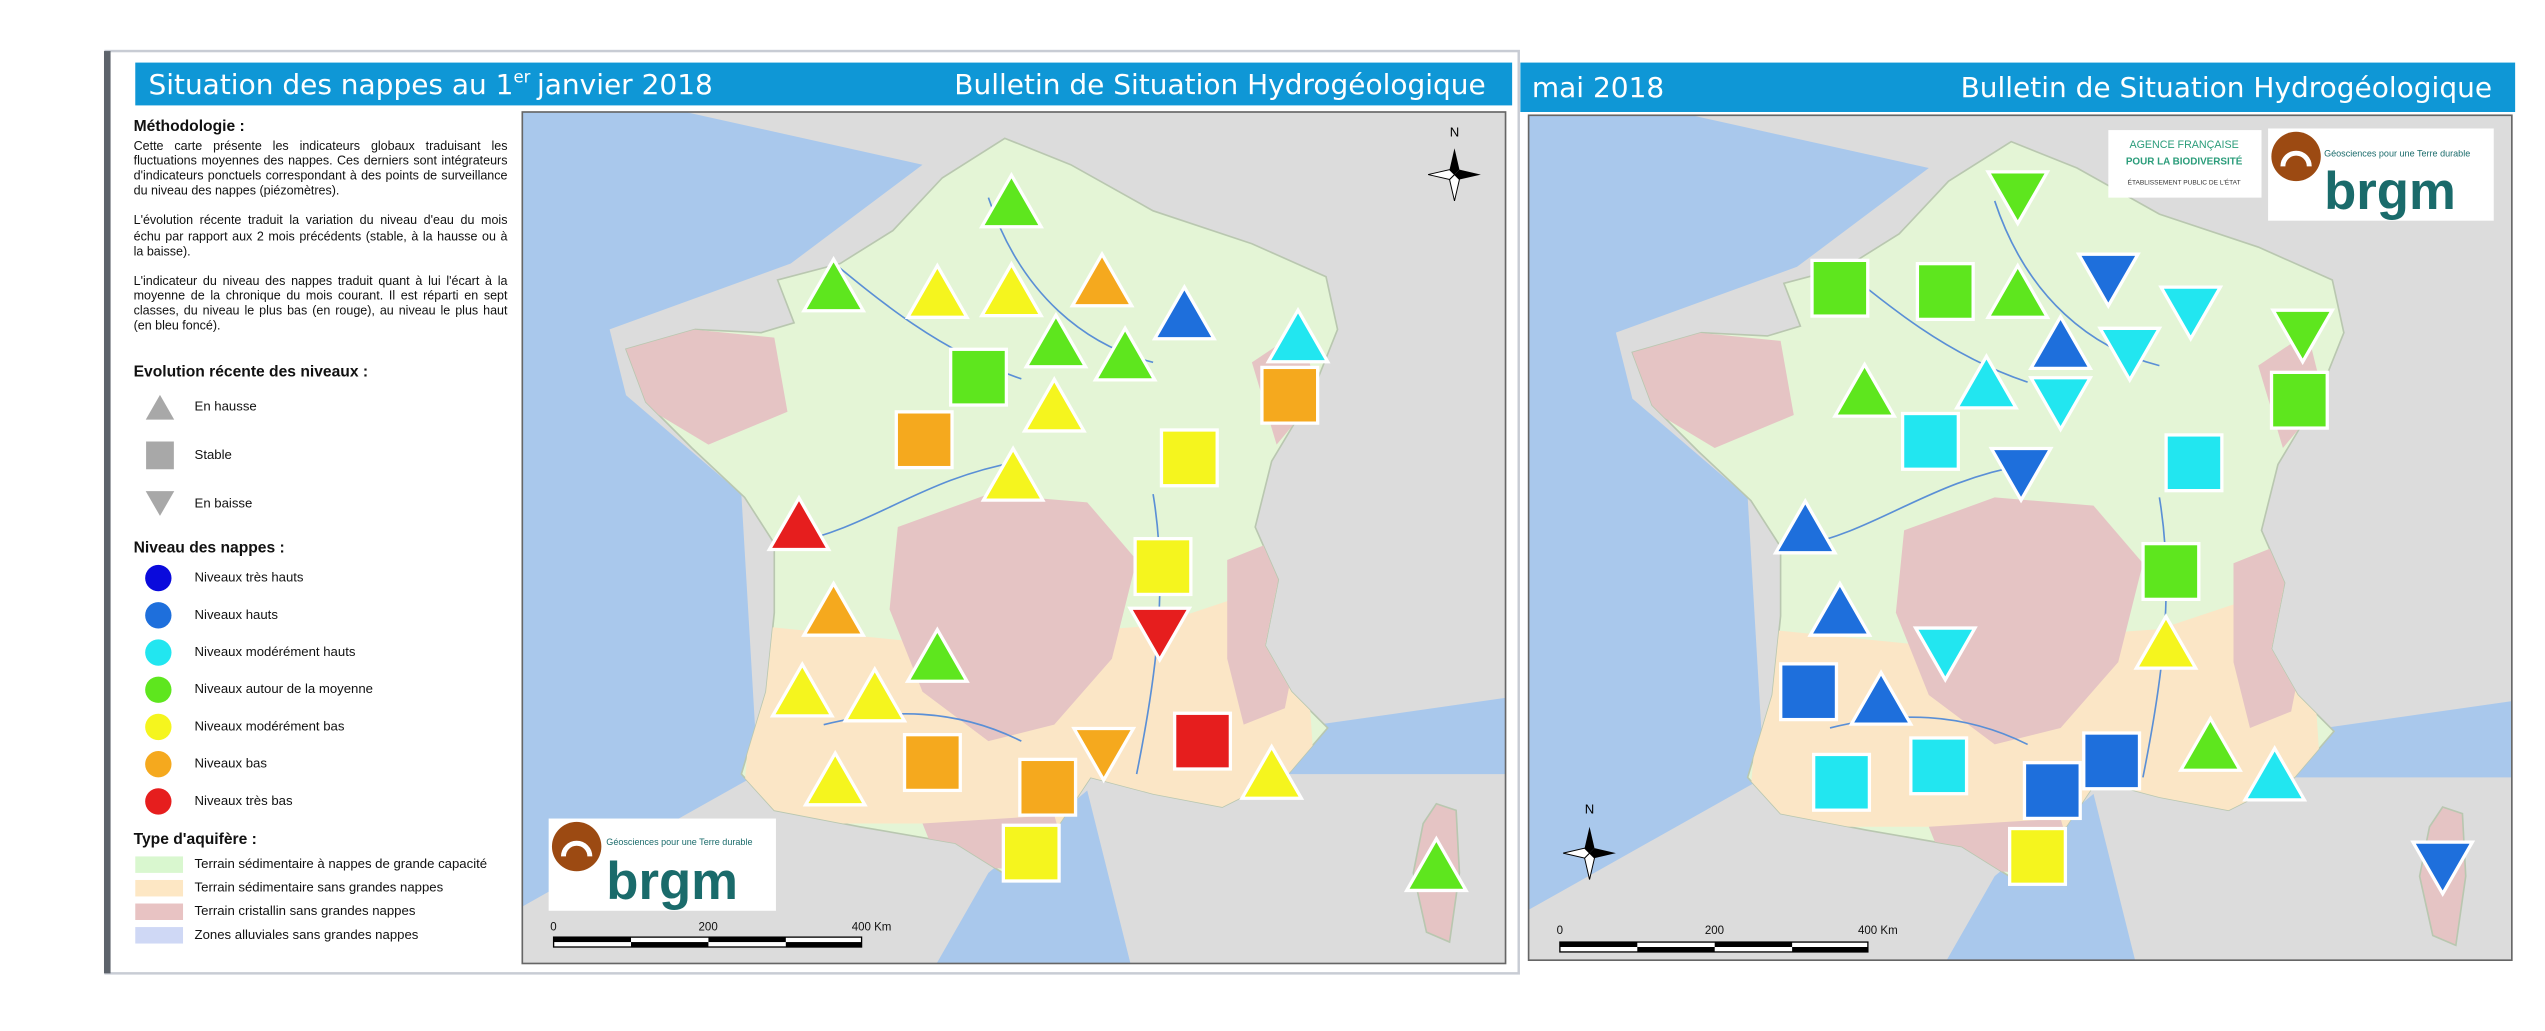  I want to click on legend-label: Niveaux autour de la moyenne, so click(284, 688).